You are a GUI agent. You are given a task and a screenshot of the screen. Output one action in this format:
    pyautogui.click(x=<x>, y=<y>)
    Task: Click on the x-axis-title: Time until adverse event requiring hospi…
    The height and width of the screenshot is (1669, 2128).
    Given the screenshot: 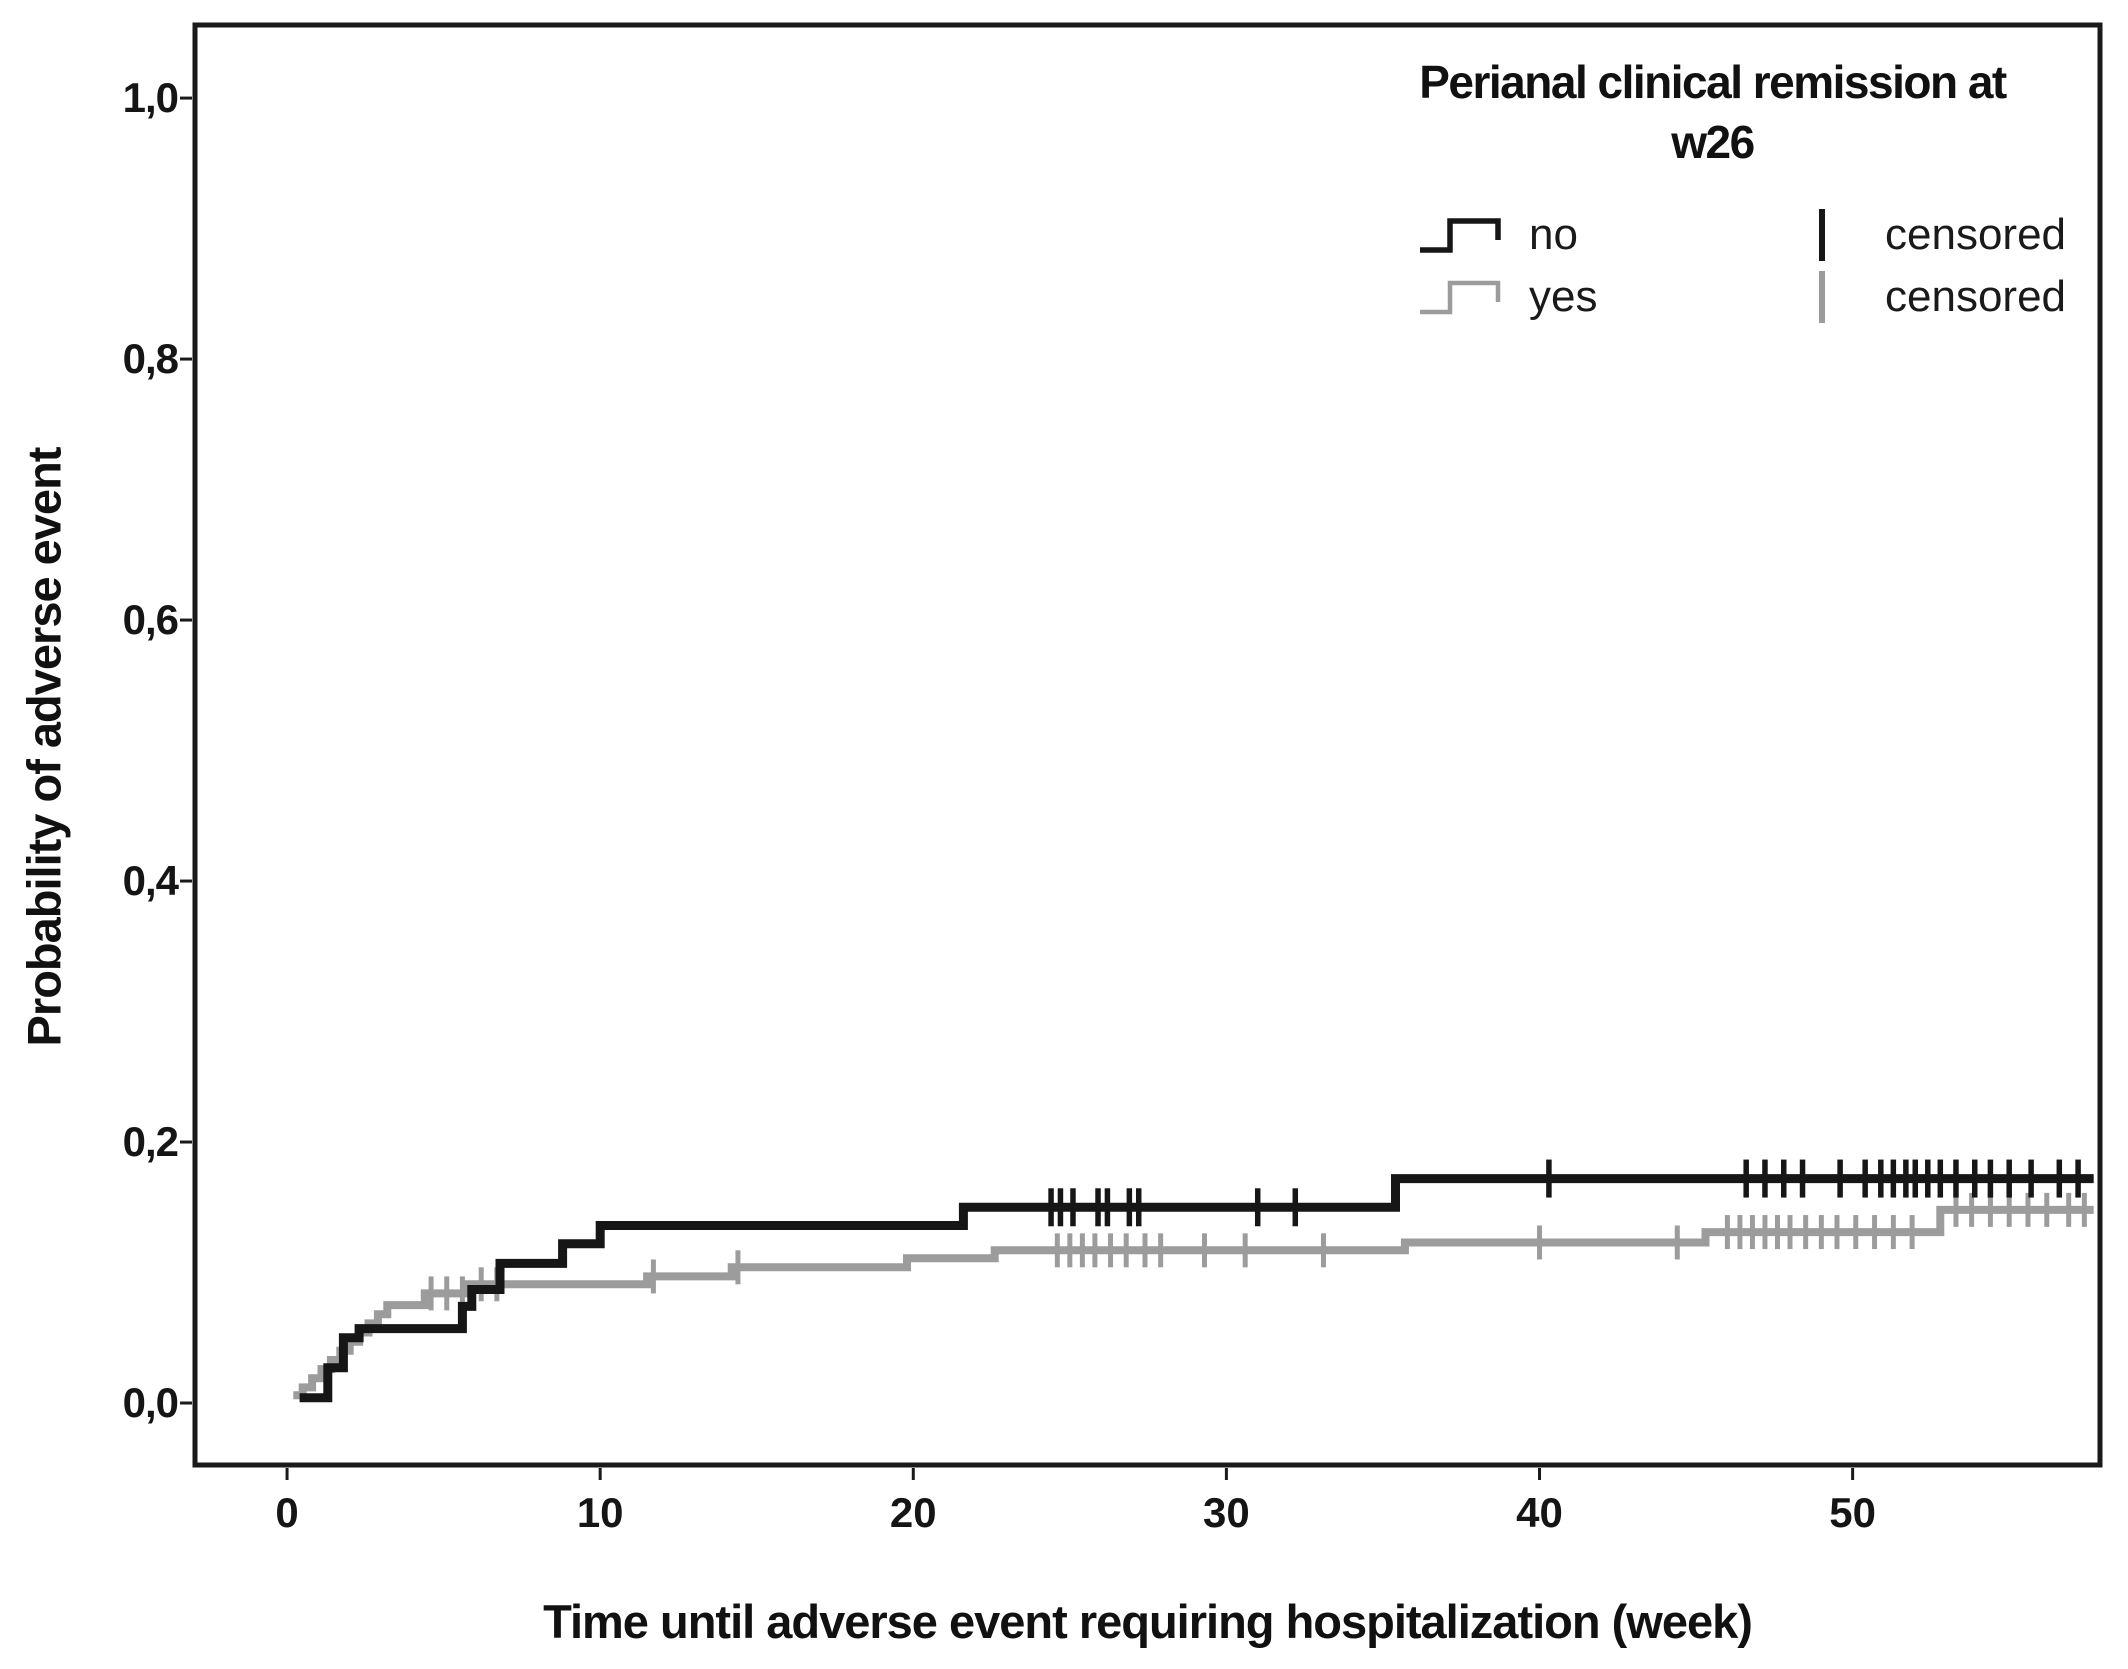 What is the action you would take?
    pyautogui.click(x=1148, y=1621)
    